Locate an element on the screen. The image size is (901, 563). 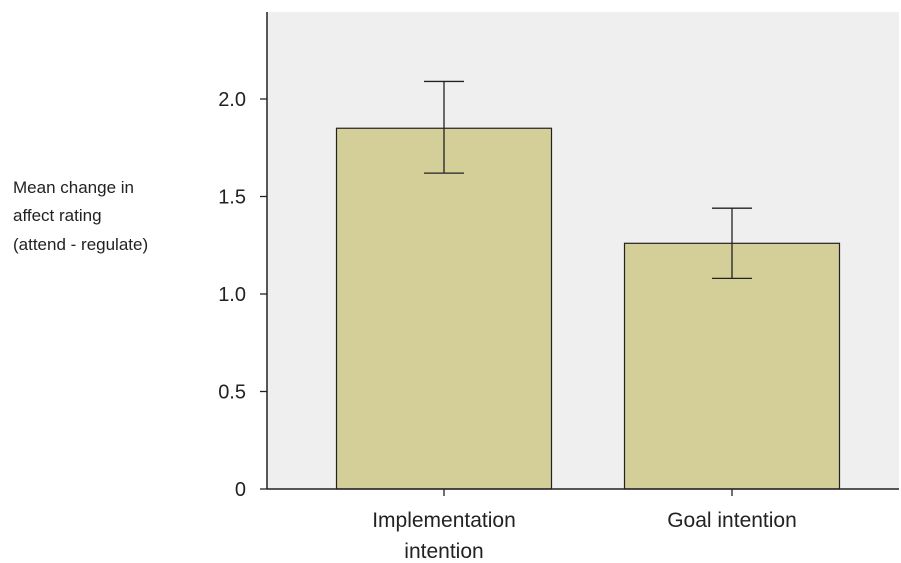
x-ticks-layer: Implementation intention Goal intention is located at coordinates (584, 526).